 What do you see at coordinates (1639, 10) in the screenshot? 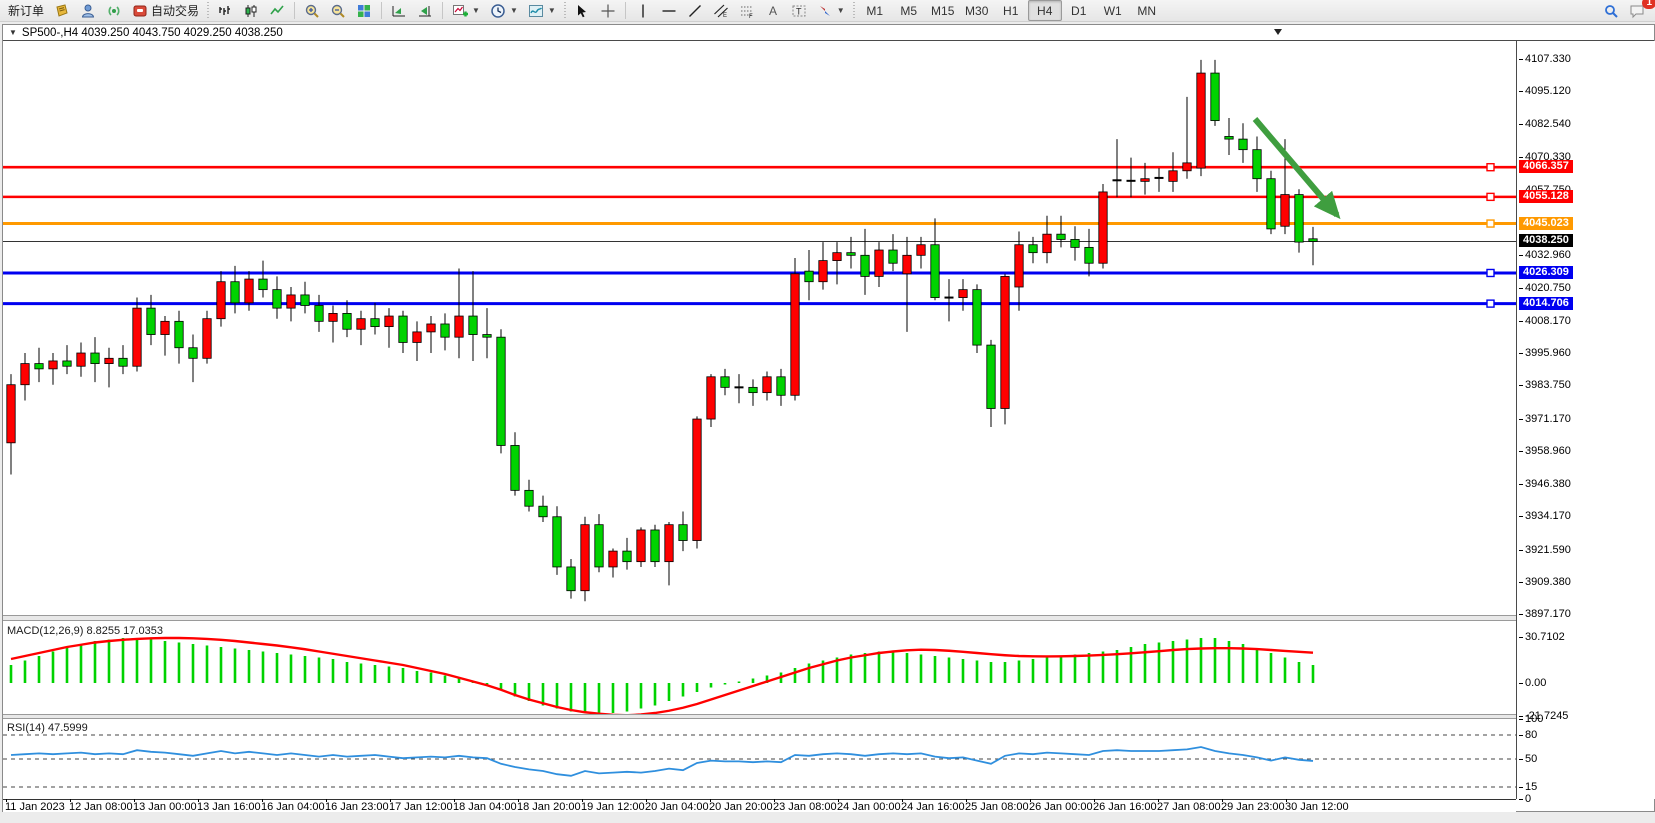
I see `notifications-button: 1` at bounding box center [1639, 10].